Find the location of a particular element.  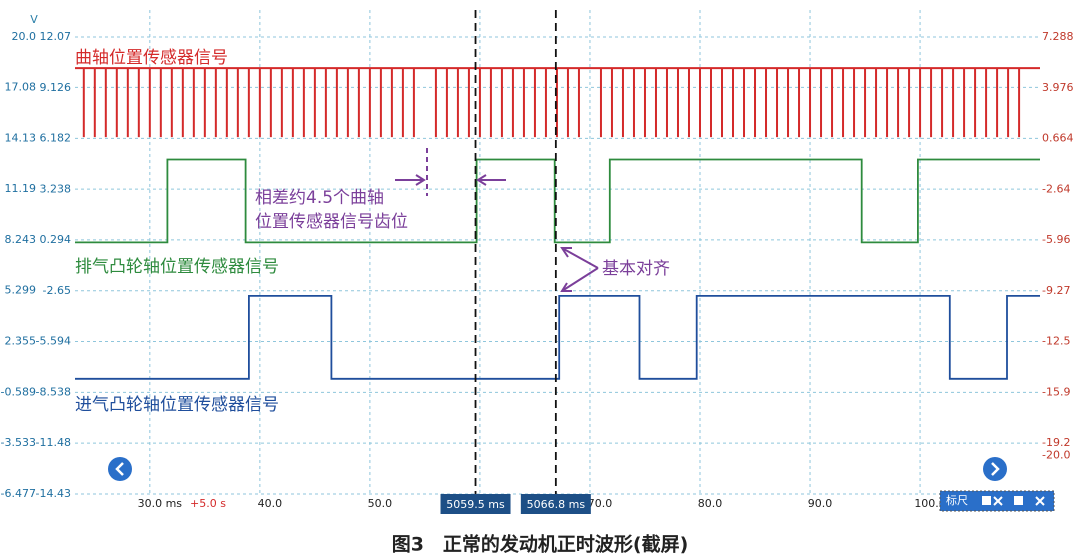

y3-tick-label: -12.5 is located at coordinates (1056, 341).